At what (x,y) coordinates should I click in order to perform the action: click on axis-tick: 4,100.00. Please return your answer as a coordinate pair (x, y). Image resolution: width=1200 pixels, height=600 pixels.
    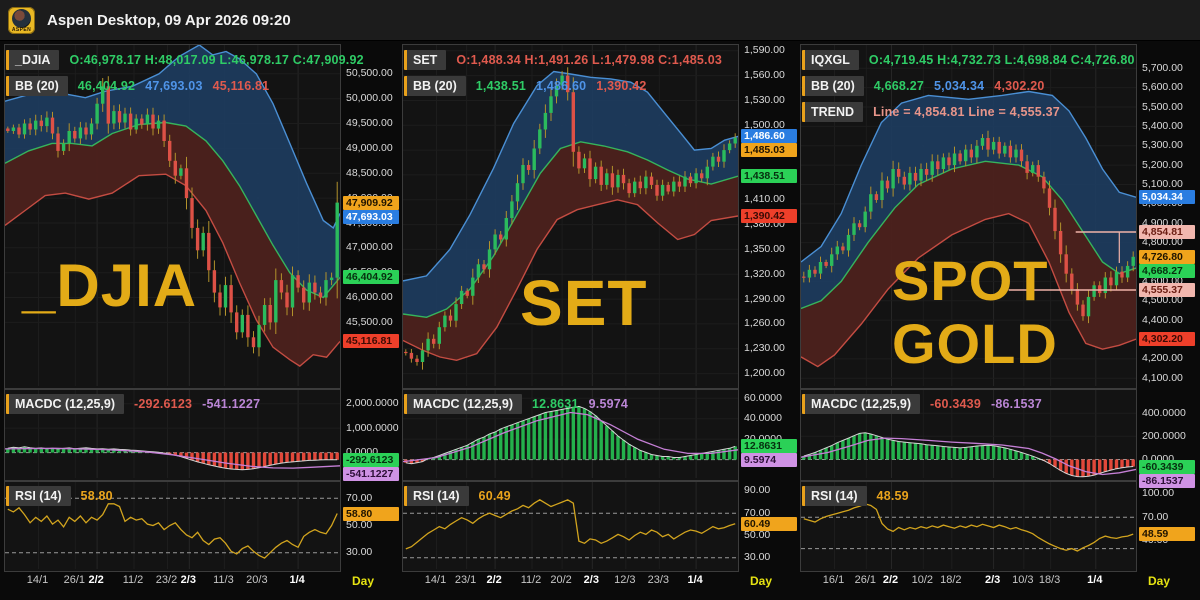
    Looking at the image, I should click on (1162, 377).